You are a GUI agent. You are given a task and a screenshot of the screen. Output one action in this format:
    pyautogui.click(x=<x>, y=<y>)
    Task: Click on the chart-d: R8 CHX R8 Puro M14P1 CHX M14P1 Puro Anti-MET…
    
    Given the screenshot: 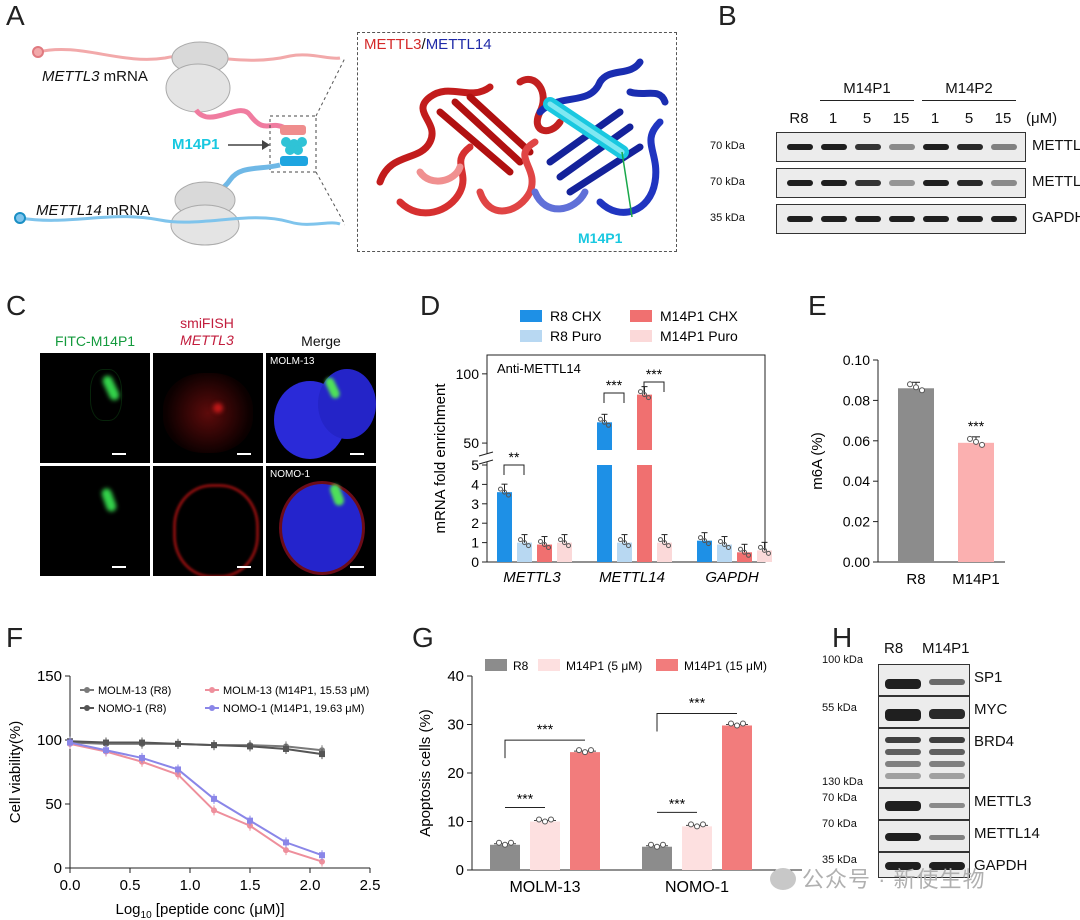 What is the action you would take?
    pyautogui.click(x=602, y=447)
    